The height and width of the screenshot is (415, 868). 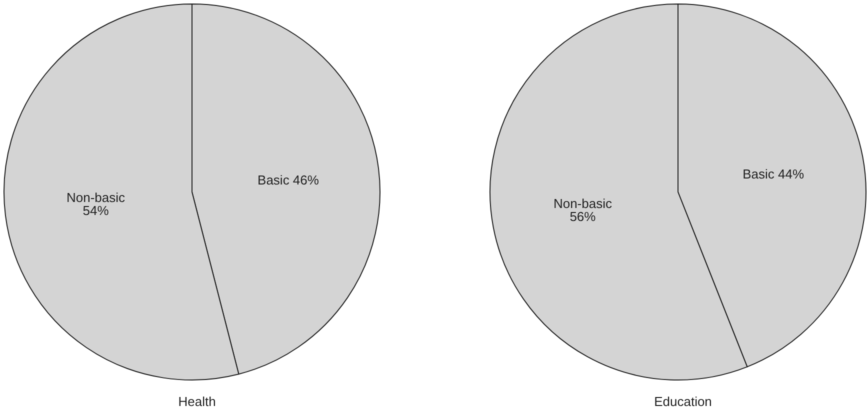 What do you see at coordinates (96, 210) in the screenshot?
I see `data-label: 54%` at bounding box center [96, 210].